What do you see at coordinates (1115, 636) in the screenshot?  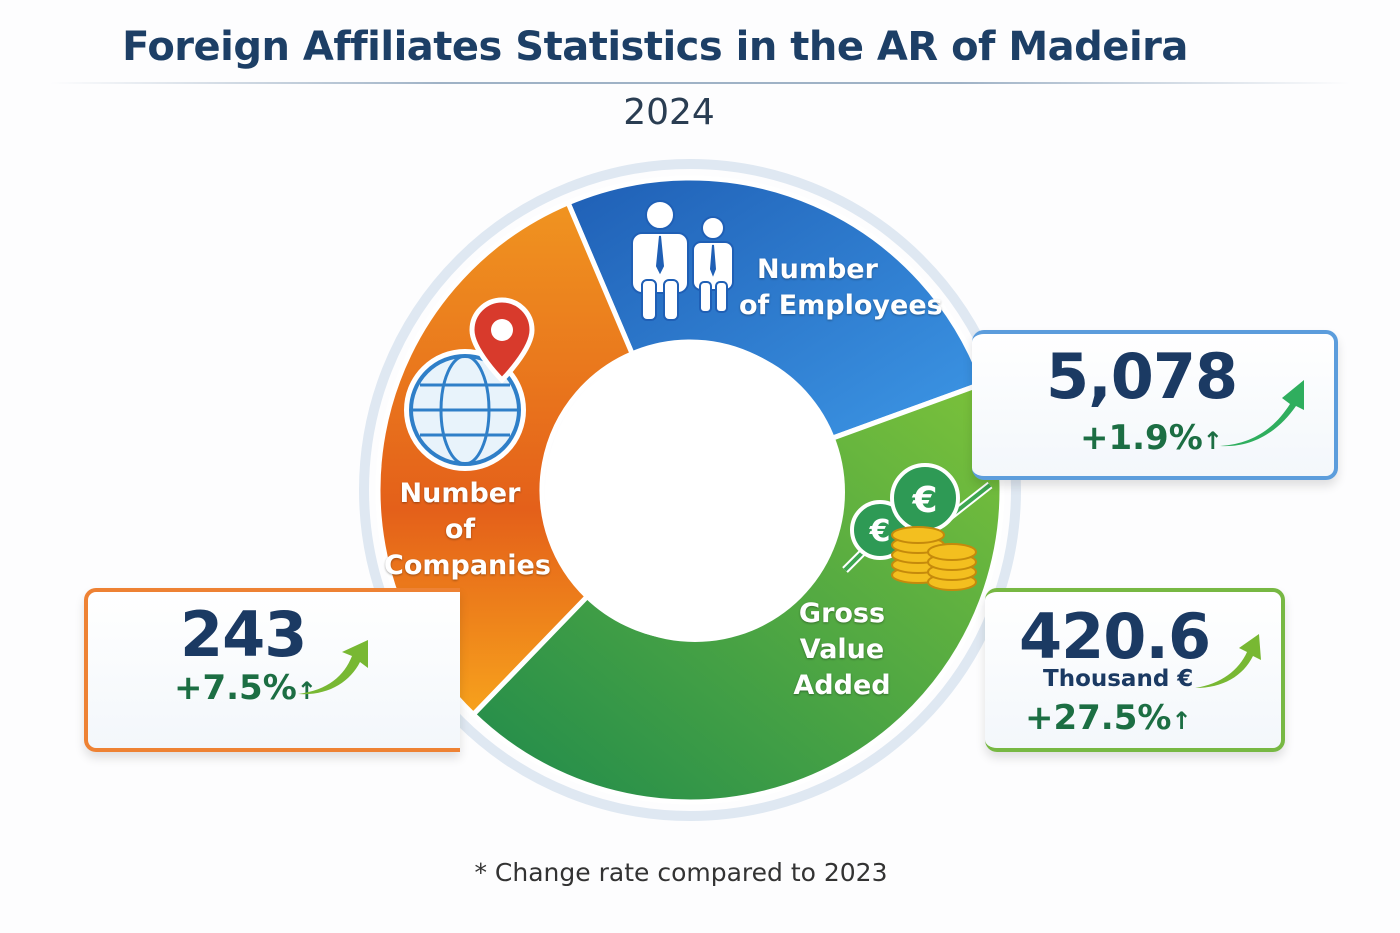 I see `gva-value: 420.6` at bounding box center [1115, 636].